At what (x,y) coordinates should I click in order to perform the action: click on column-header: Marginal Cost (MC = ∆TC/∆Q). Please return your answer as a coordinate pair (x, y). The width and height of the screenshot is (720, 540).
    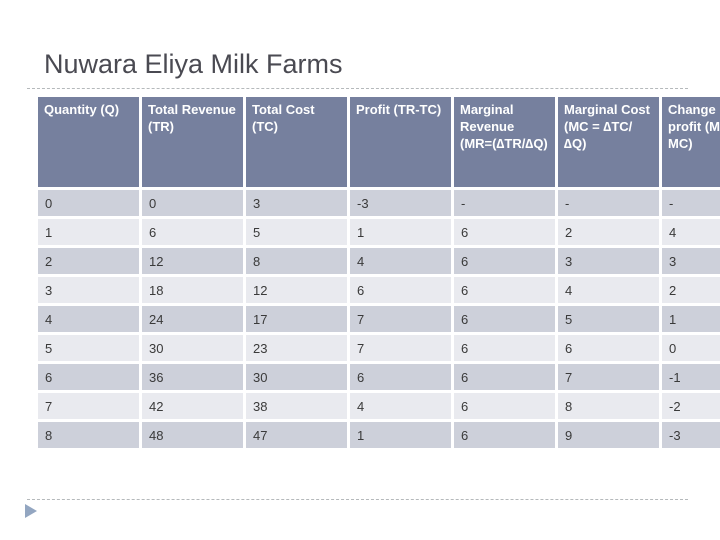
    Looking at the image, I should click on (608, 142).